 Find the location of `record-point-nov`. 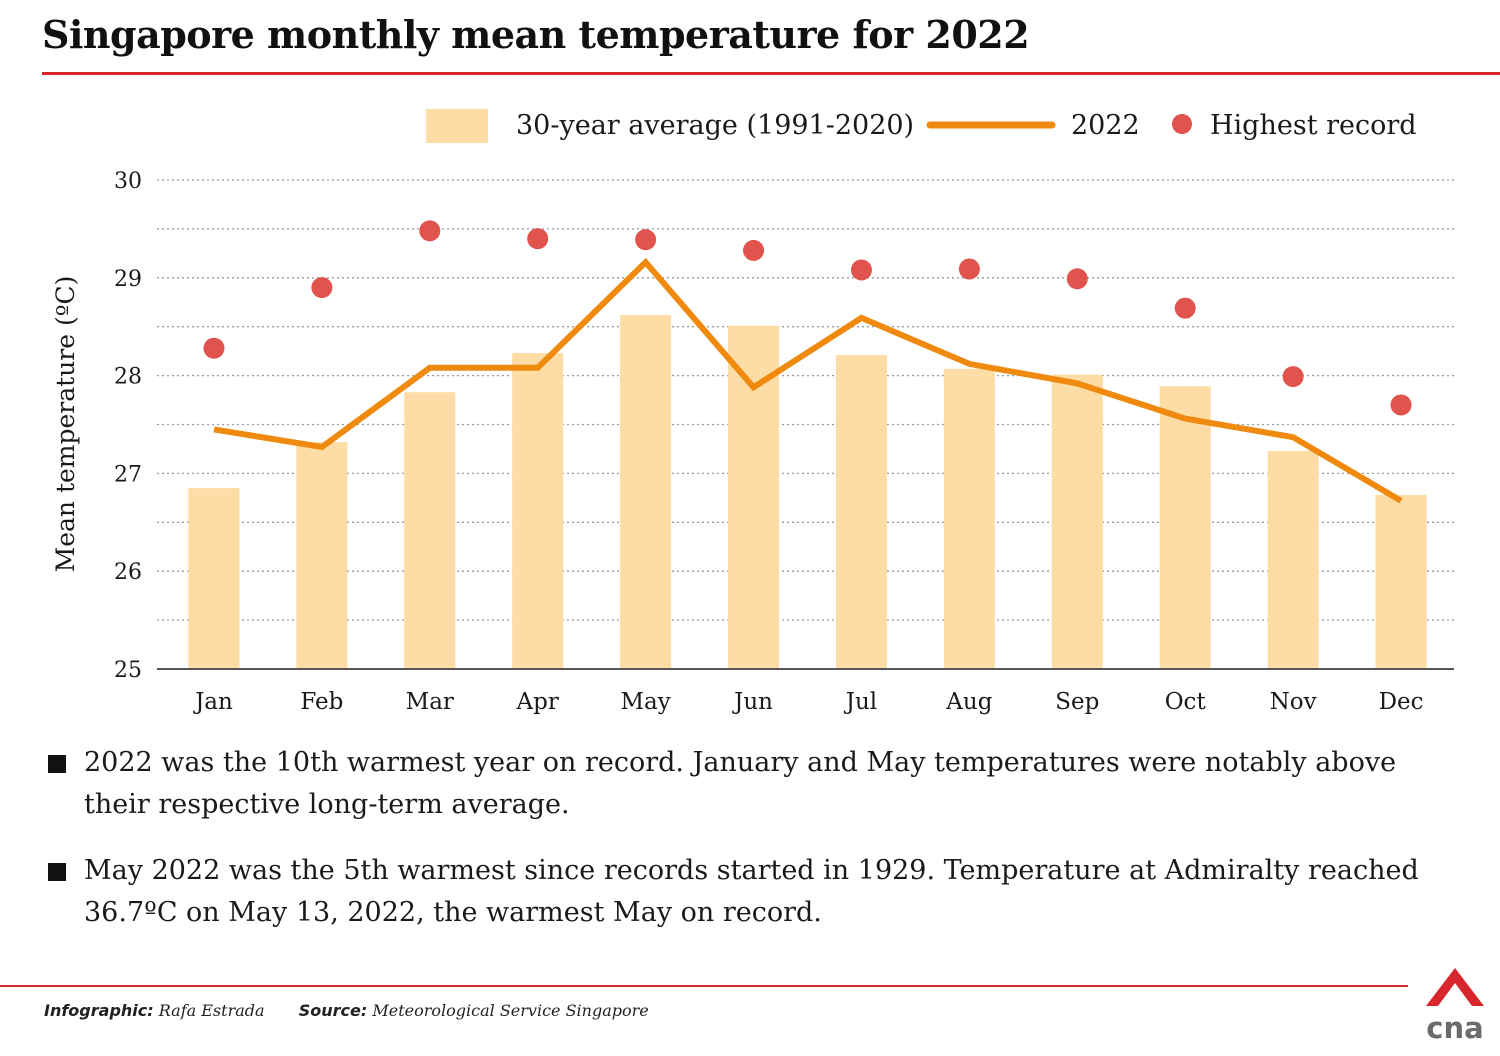

record-point-nov is located at coordinates (1293, 377).